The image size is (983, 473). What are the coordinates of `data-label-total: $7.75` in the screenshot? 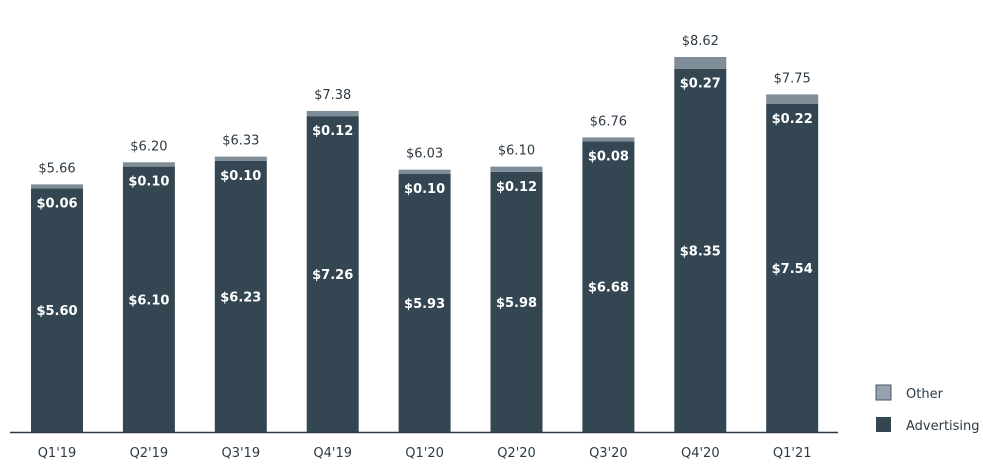 It's located at (792, 78).